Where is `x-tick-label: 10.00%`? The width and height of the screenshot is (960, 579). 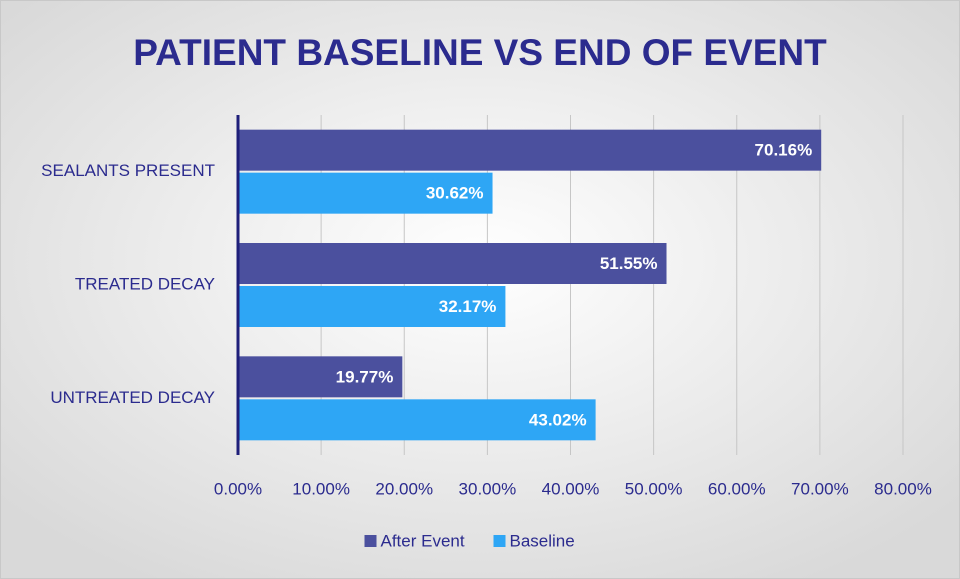 x-tick-label: 10.00% is located at coordinates (321, 488).